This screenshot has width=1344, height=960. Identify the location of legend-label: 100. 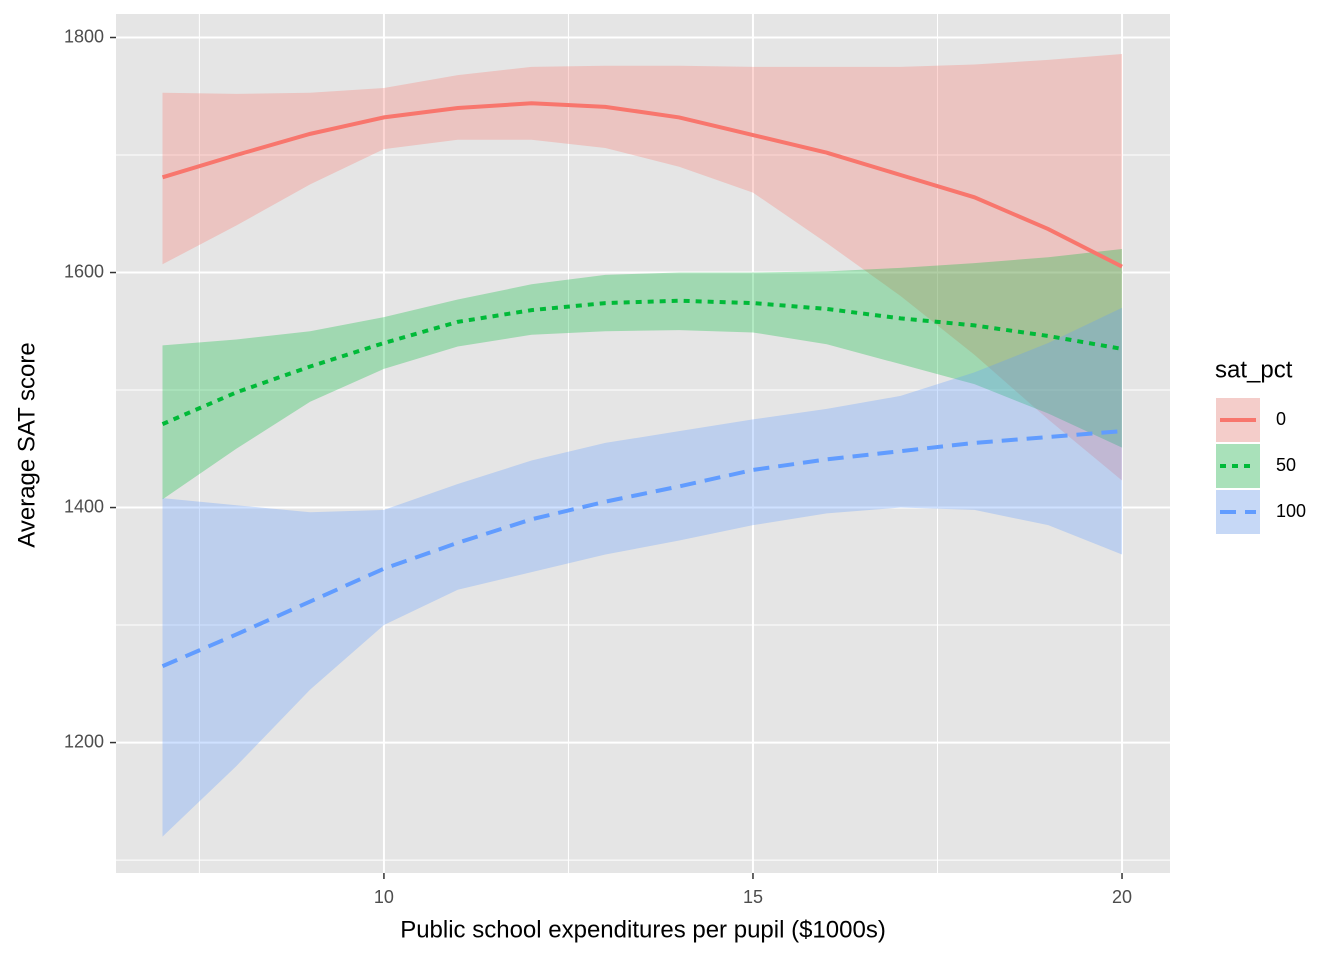
(1291, 511).